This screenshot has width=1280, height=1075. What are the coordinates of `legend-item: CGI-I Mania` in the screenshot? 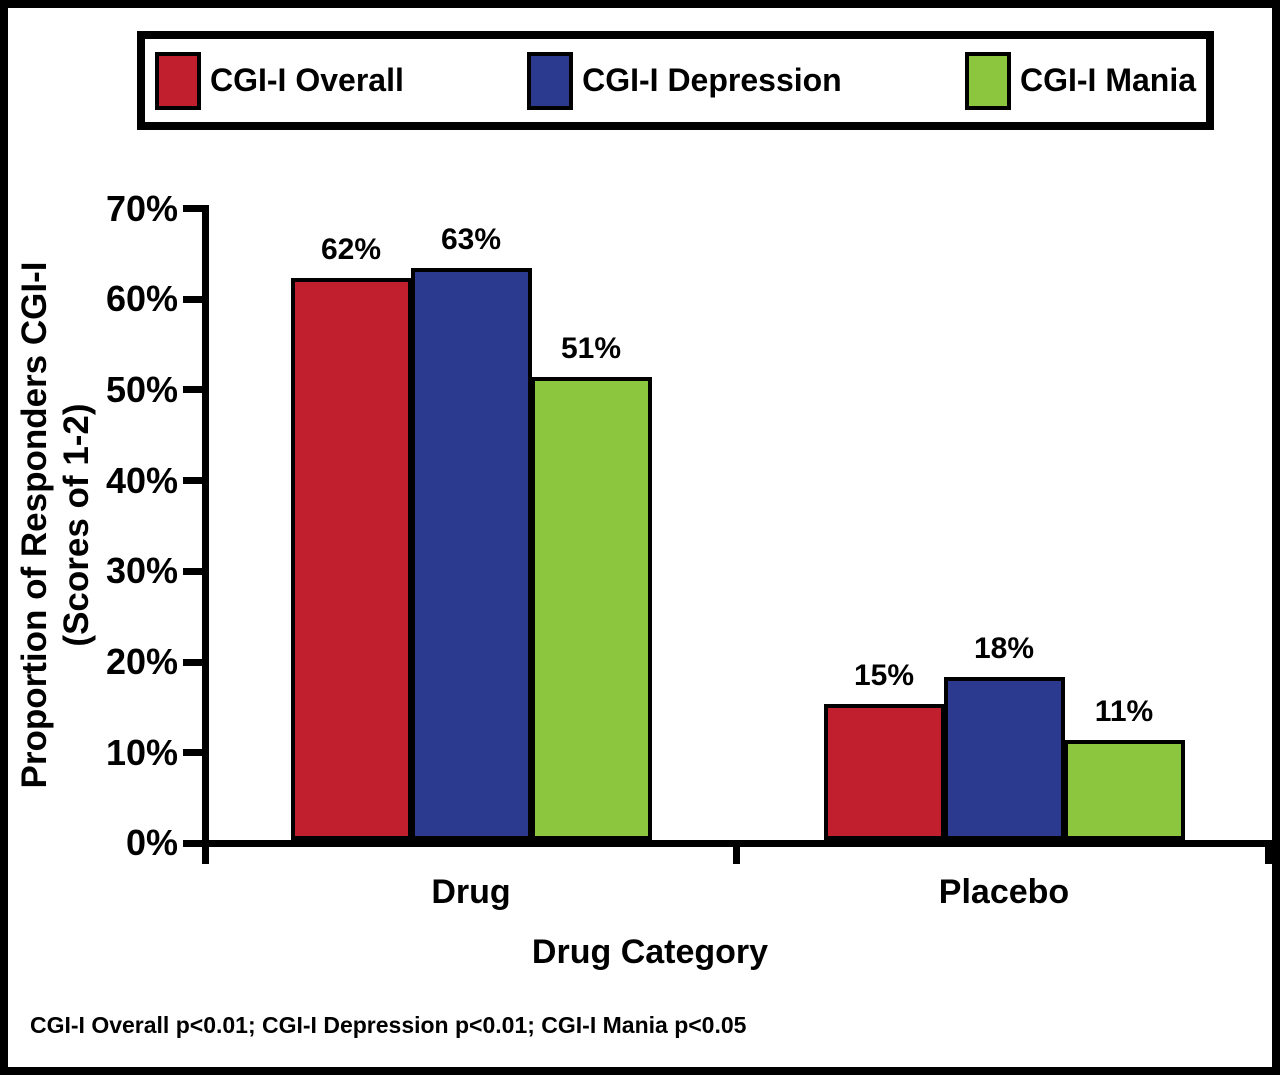 It's located at (1080, 80).